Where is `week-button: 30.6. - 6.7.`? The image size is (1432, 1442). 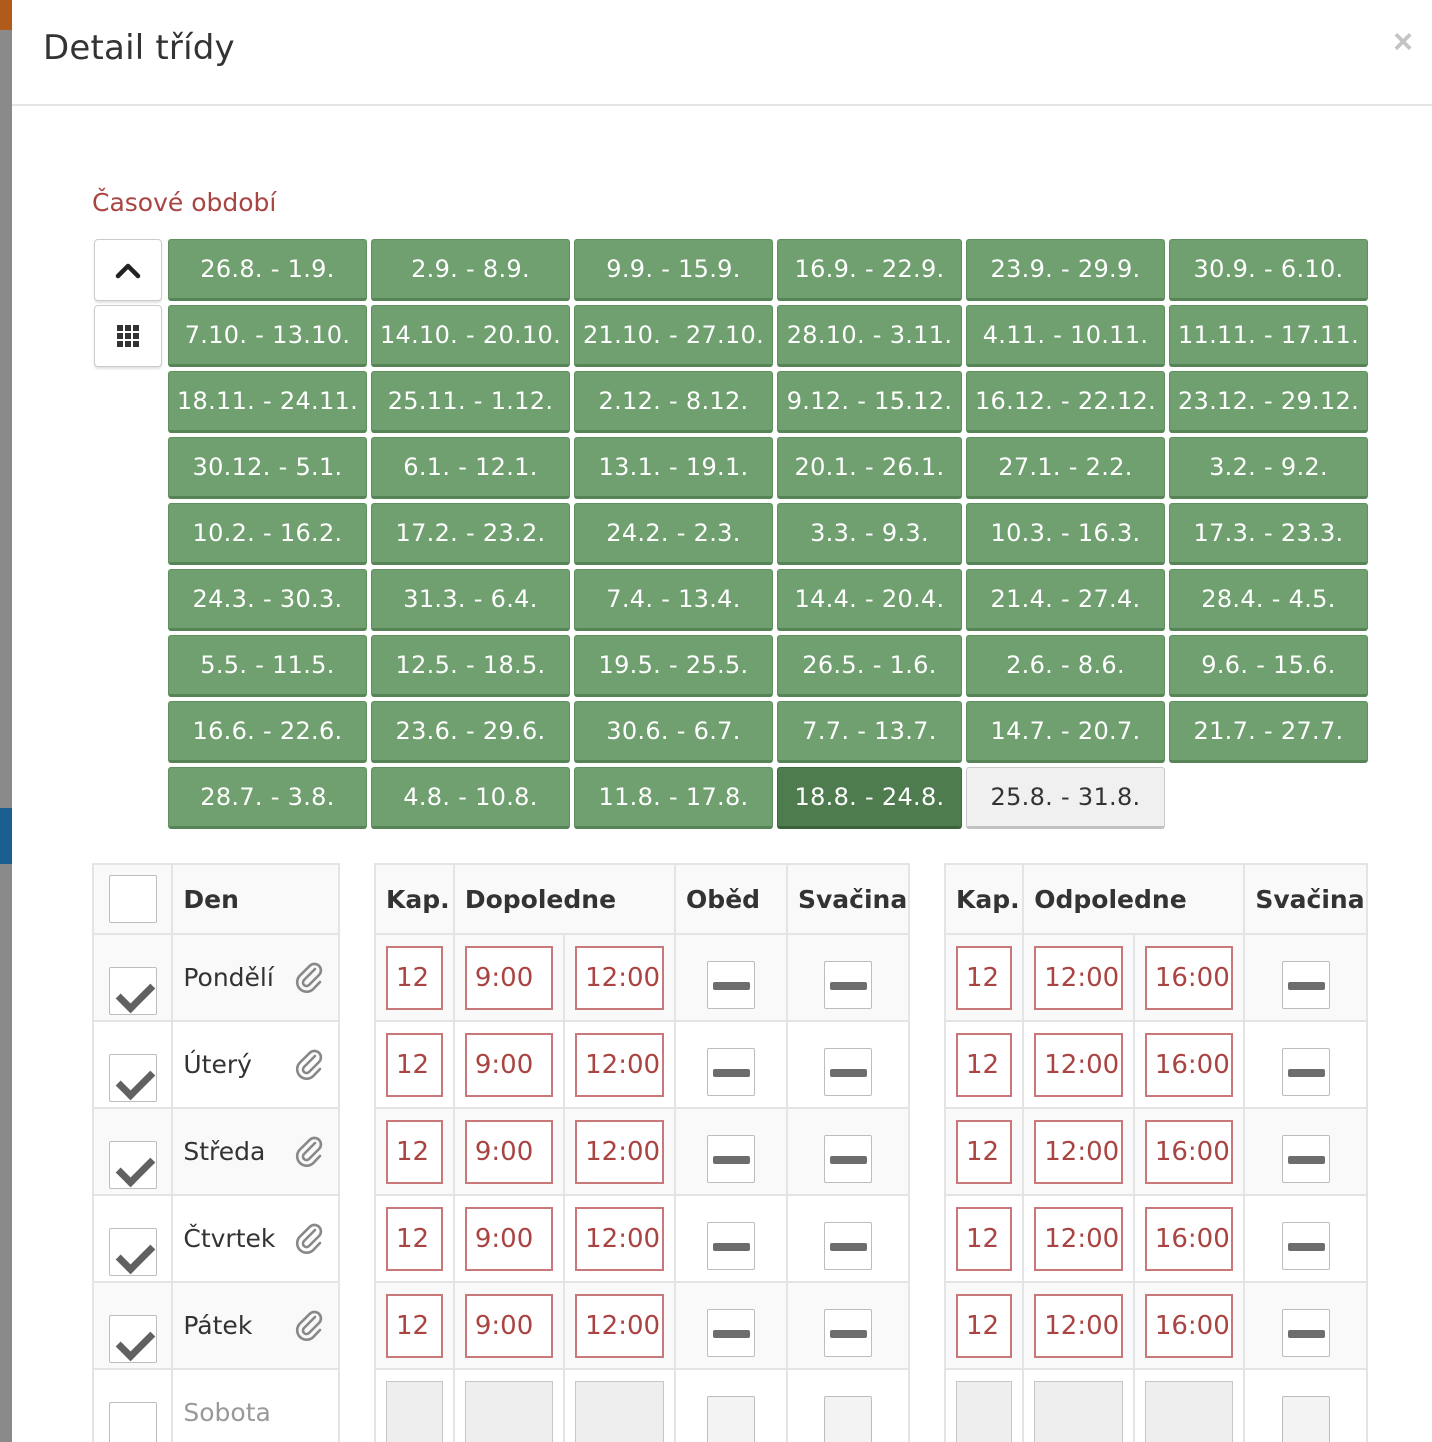 week-button: 30.6. - 6.7. is located at coordinates (673, 732).